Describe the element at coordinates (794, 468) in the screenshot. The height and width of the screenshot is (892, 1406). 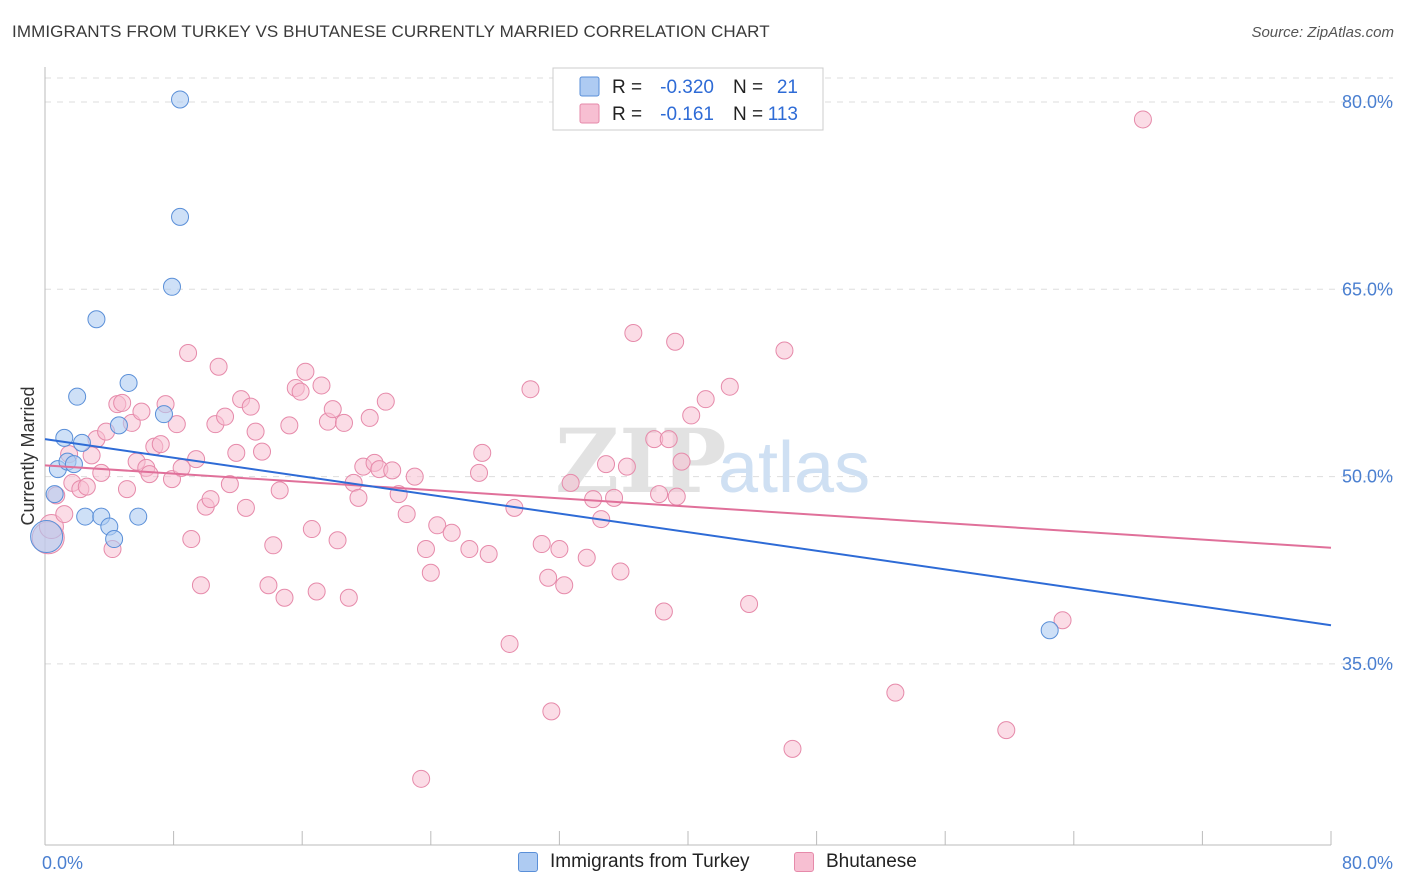
I see `watermark-atlas: atlas` at that location.